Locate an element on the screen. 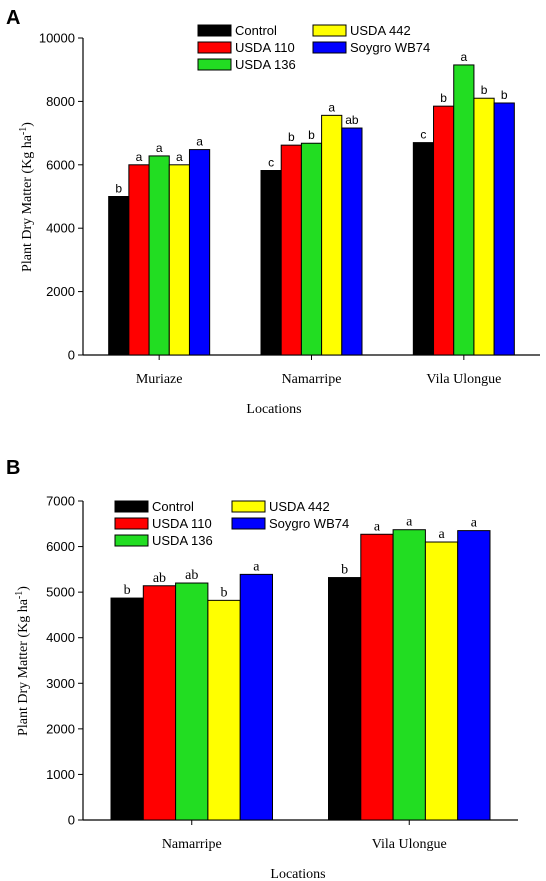 The width and height of the screenshot is (546, 881). y-tick-label: 3000 is located at coordinates (60, 683).